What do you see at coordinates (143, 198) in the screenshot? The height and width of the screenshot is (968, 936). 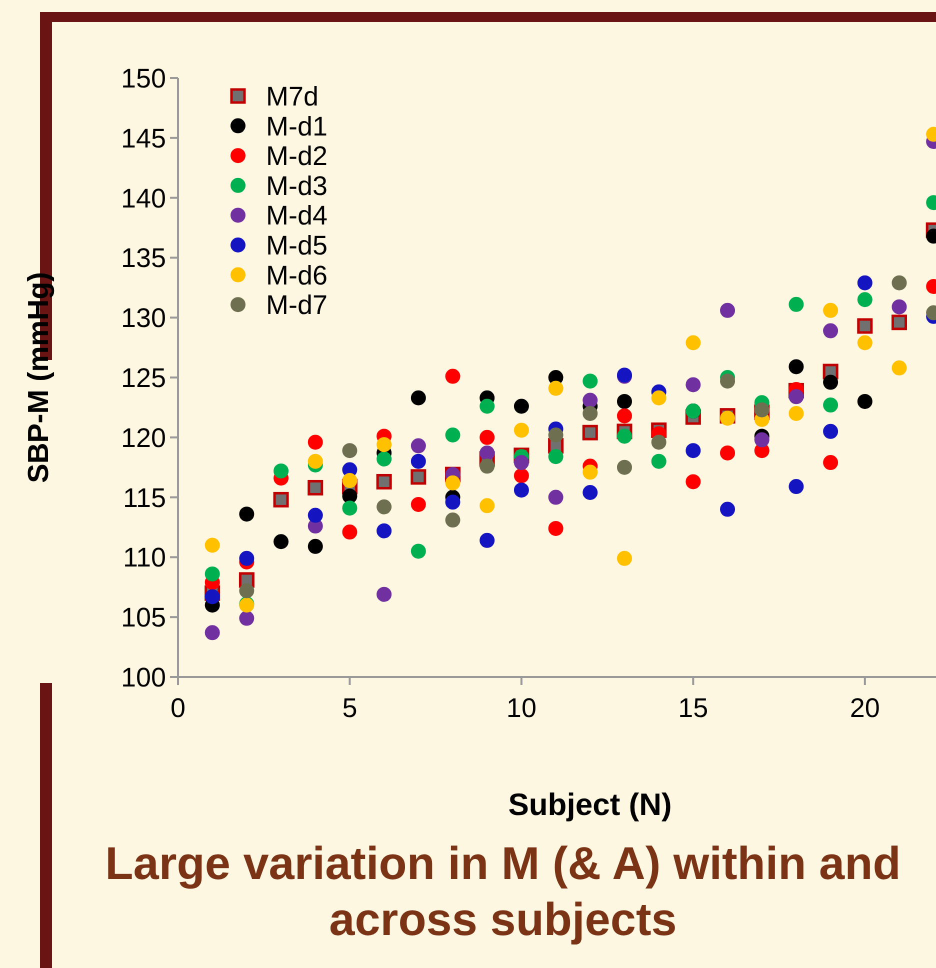 I see `y-tick-label: 140` at bounding box center [143, 198].